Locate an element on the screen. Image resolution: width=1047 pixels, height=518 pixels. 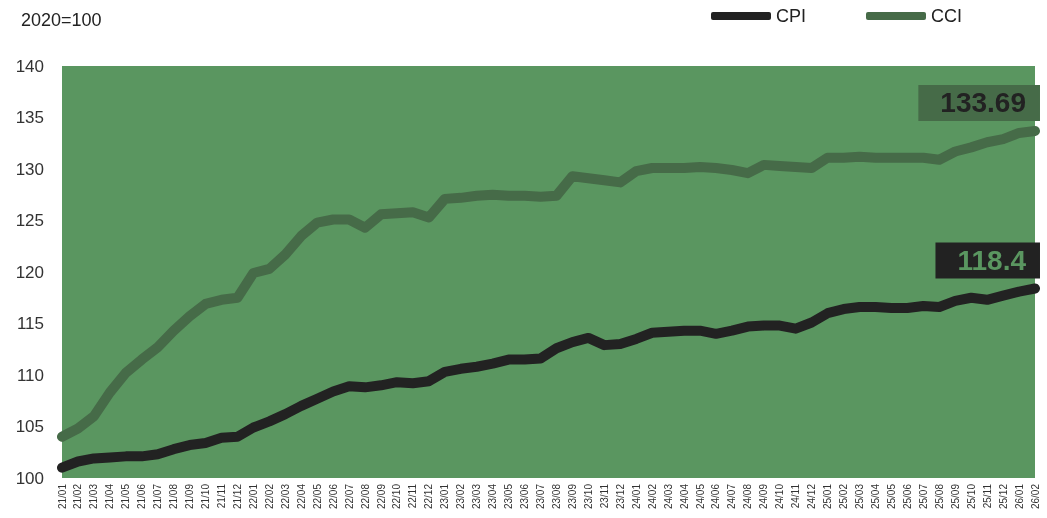
x-tick-label: 21/02 is located at coordinates (78, 496).